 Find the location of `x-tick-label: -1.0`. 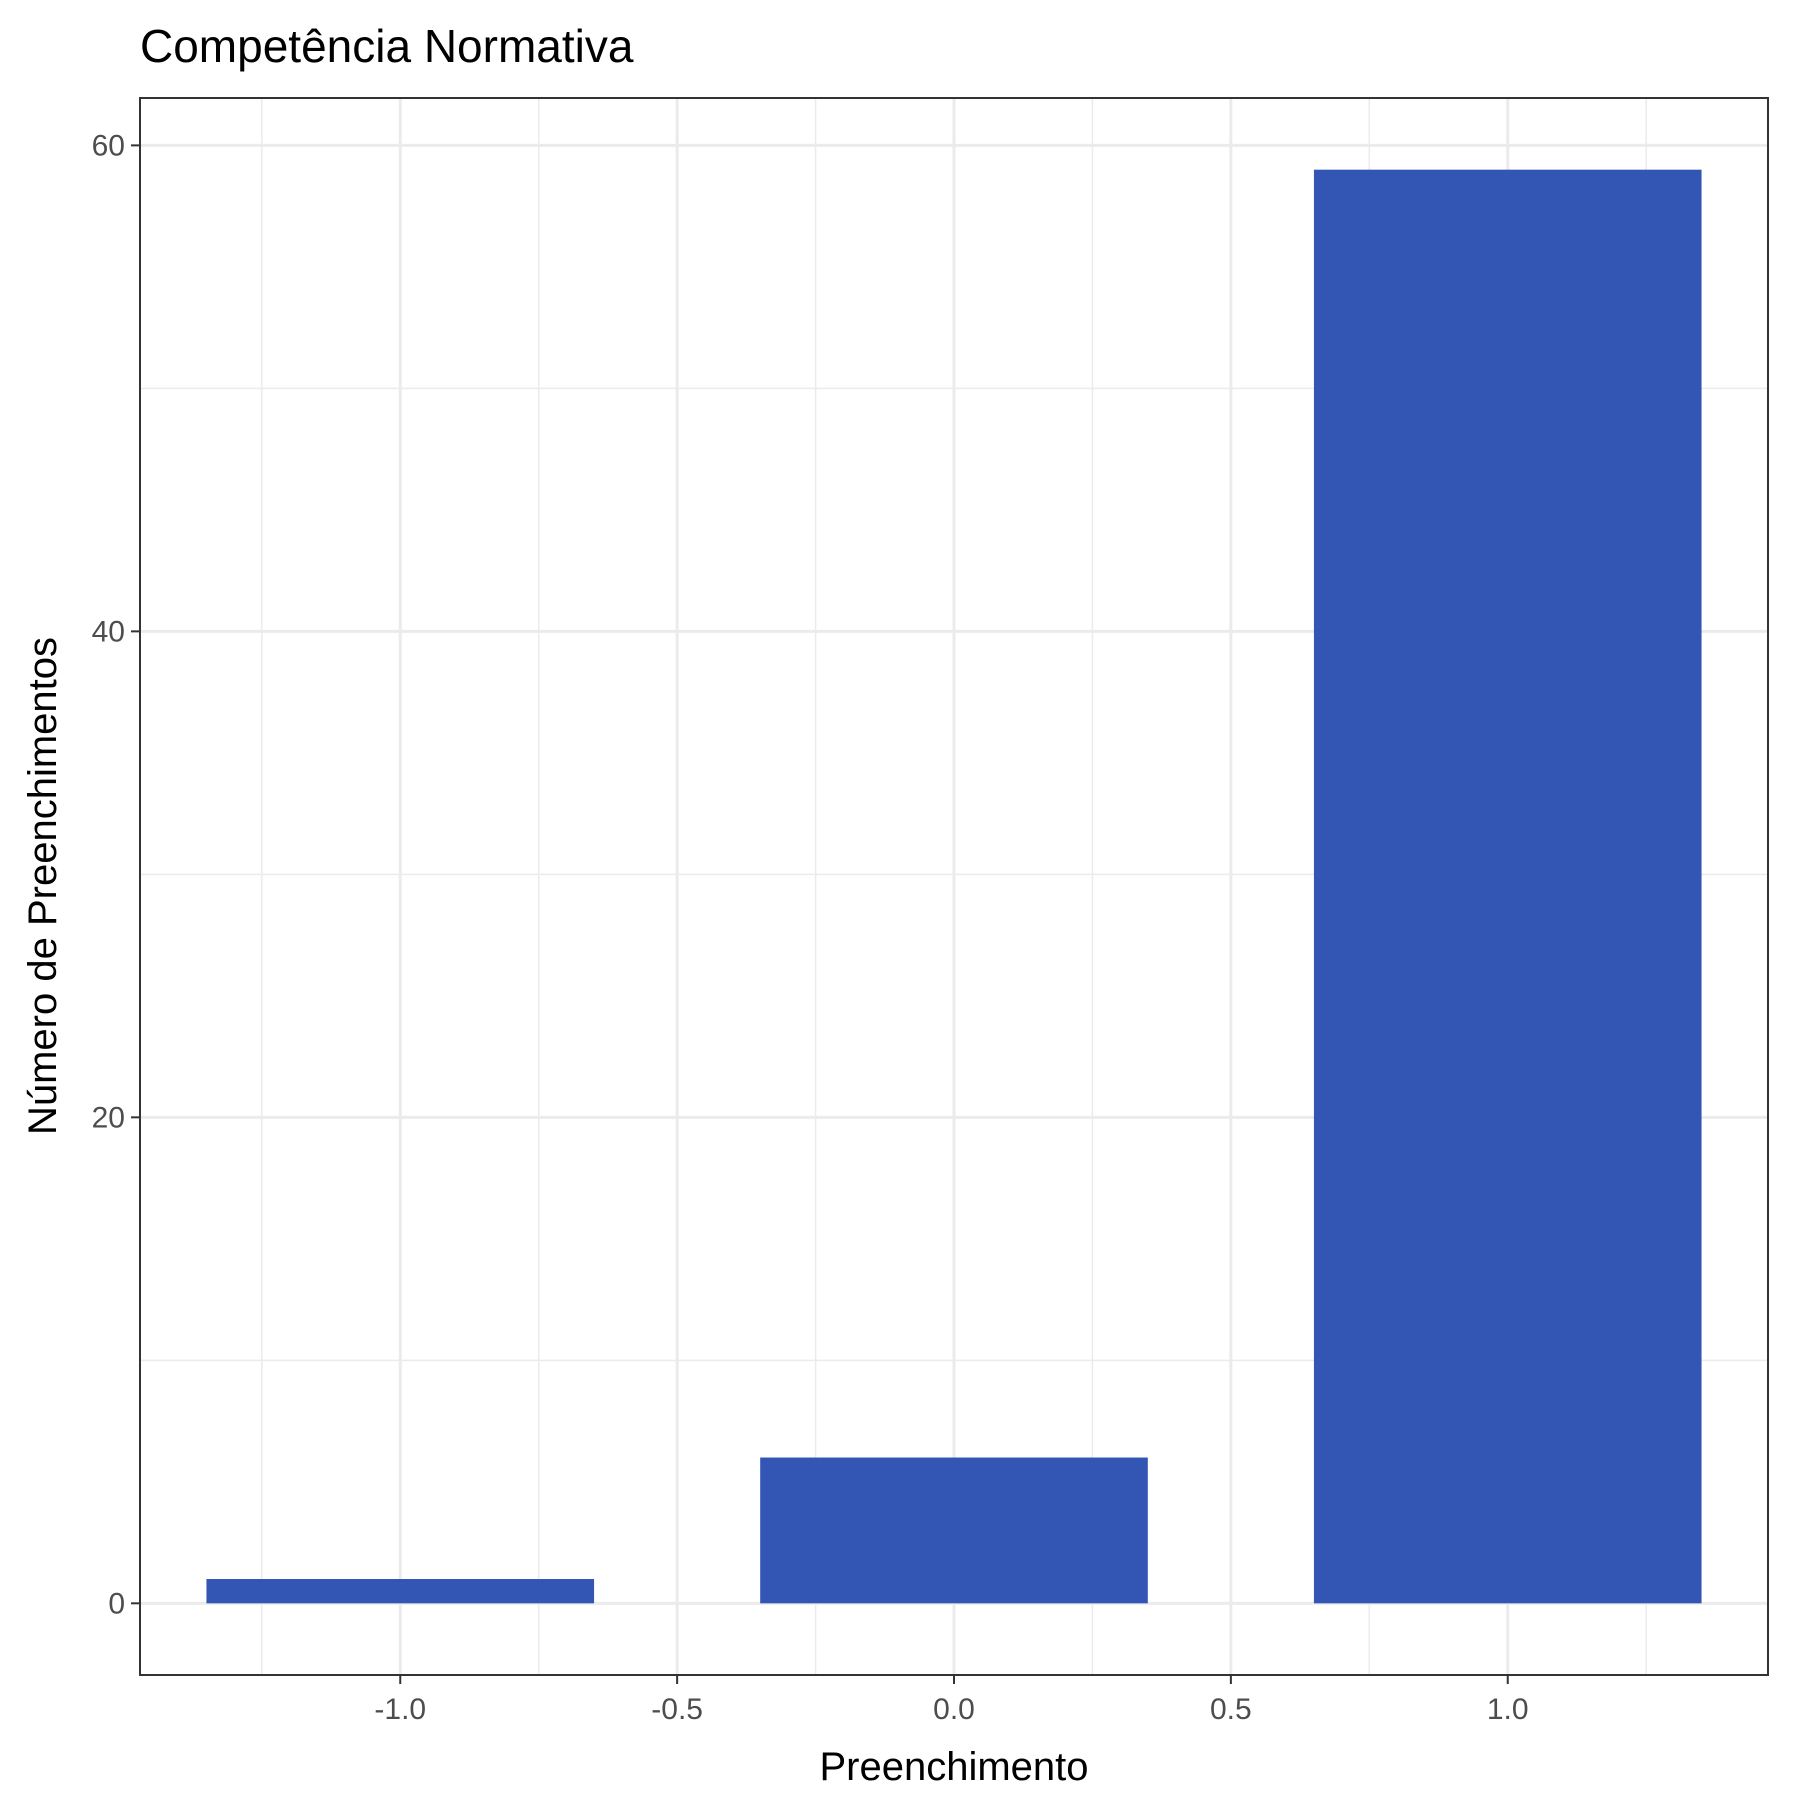

x-tick-label: -1.0 is located at coordinates (400, 1709).